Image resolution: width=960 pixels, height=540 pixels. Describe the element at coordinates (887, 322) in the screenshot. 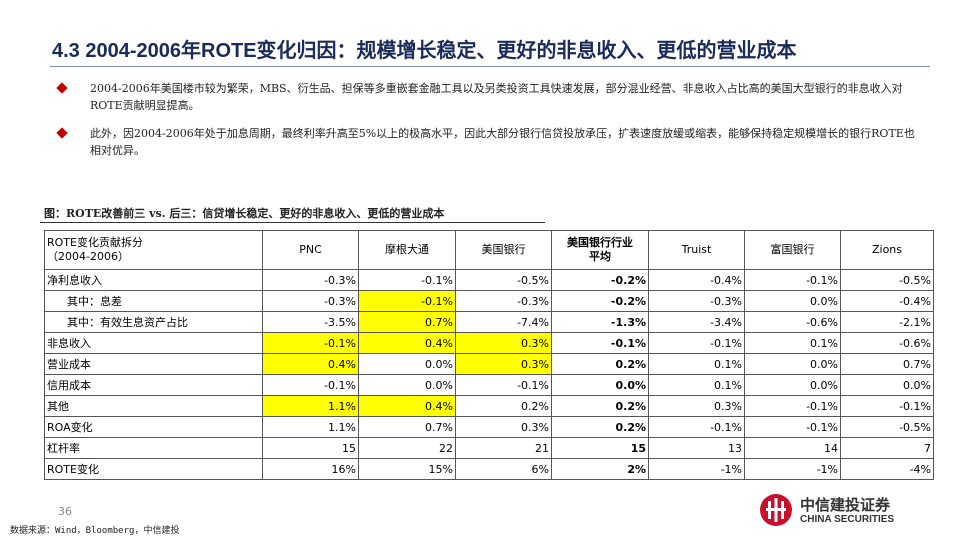

I see `table-cell: -2.1%` at that location.